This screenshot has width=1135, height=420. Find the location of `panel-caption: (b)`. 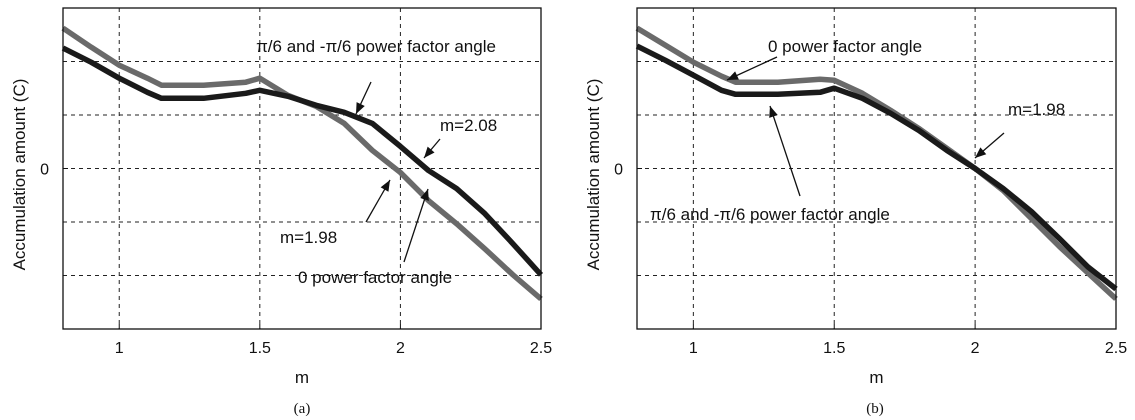

panel-caption: (b) is located at coordinates (875, 409).